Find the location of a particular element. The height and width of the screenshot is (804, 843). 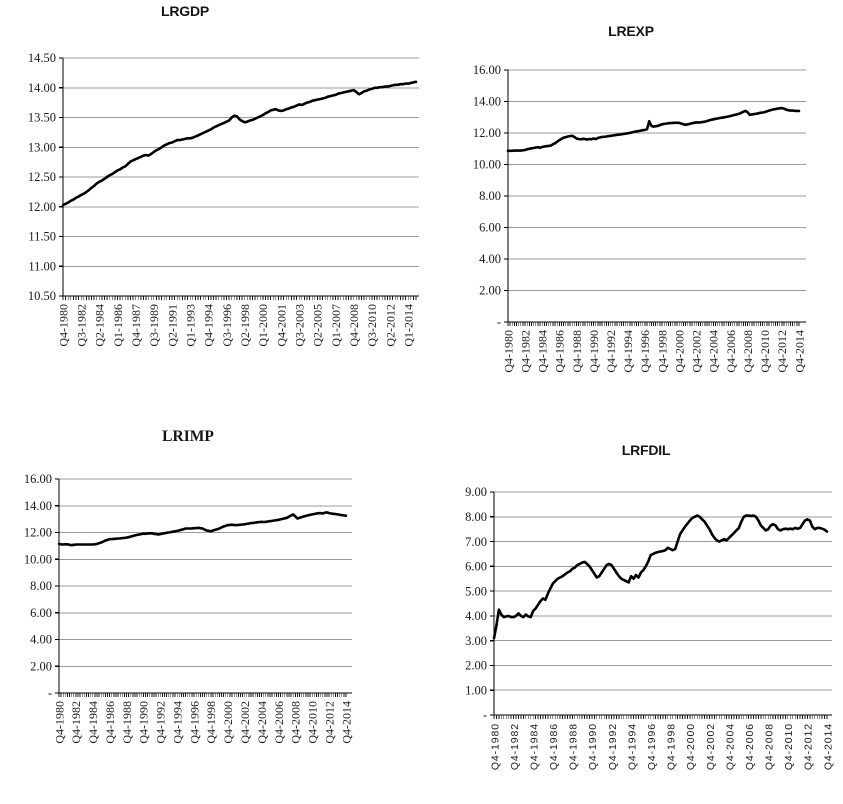

axes is located at coordinates (662, 604).